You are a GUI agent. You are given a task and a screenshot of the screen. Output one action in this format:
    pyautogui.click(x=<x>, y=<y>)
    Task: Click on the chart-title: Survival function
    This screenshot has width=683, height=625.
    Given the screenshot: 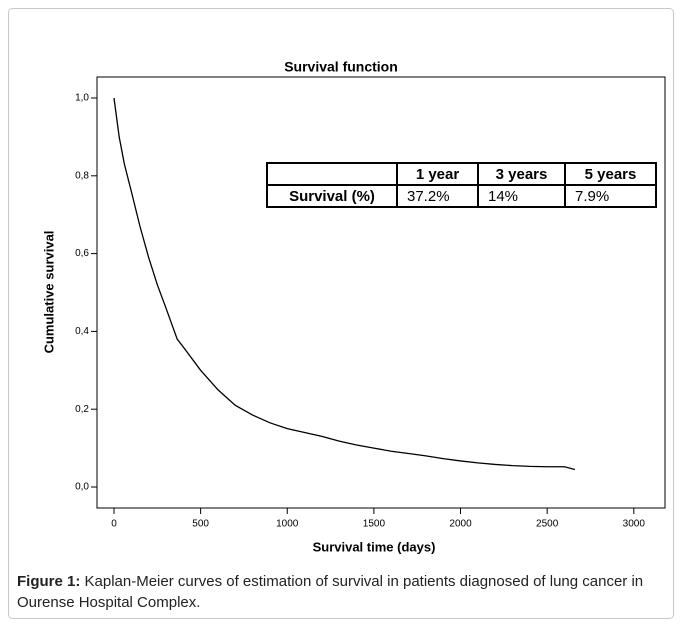 What is the action you would take?
    pyautogui.click(x=341, y=67)
    